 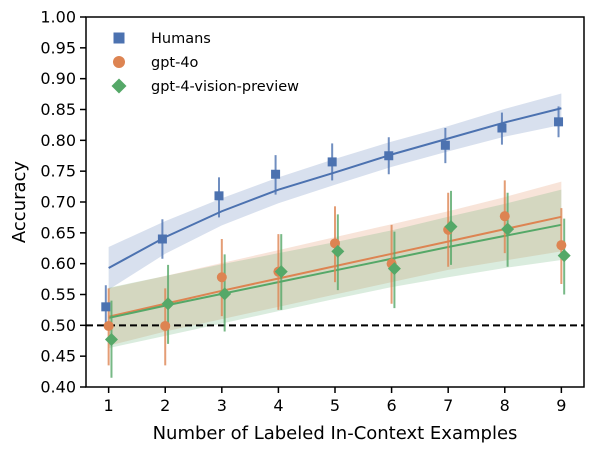 What do you see at coordinates (58, 171) in the screenshot?
I see `y-tick-label: 0.75` at bounding box center [58, 171].